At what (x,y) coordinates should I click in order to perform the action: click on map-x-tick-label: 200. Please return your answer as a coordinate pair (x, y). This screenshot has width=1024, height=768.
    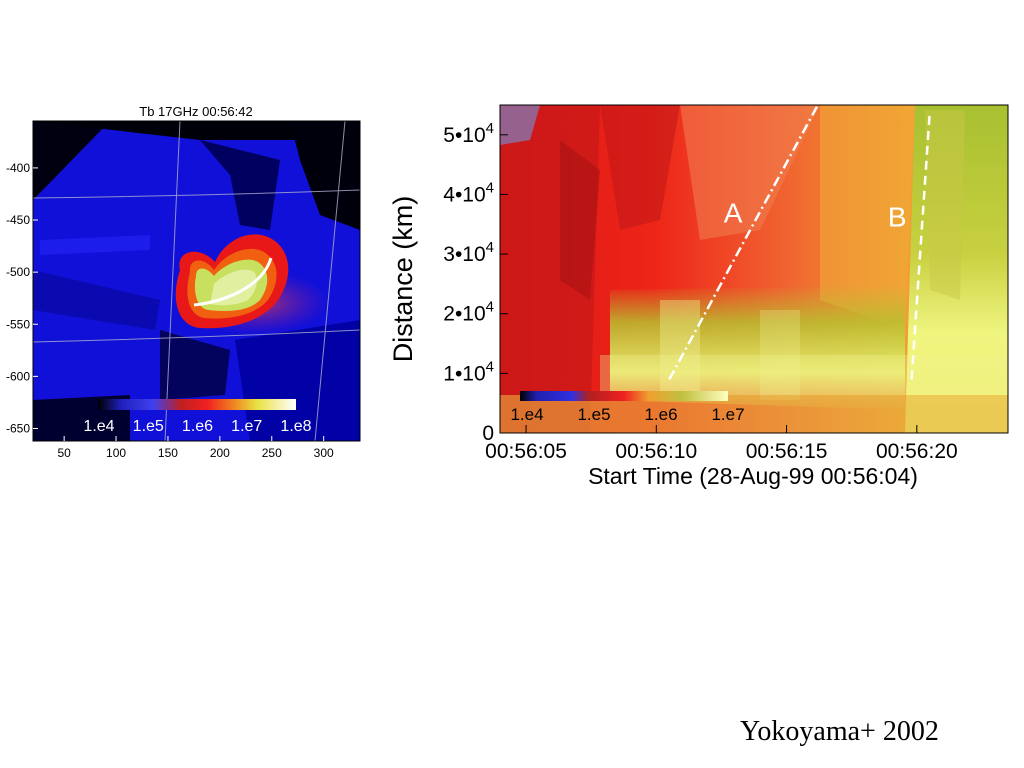
    Looking at the image, I should click on (220, 453).